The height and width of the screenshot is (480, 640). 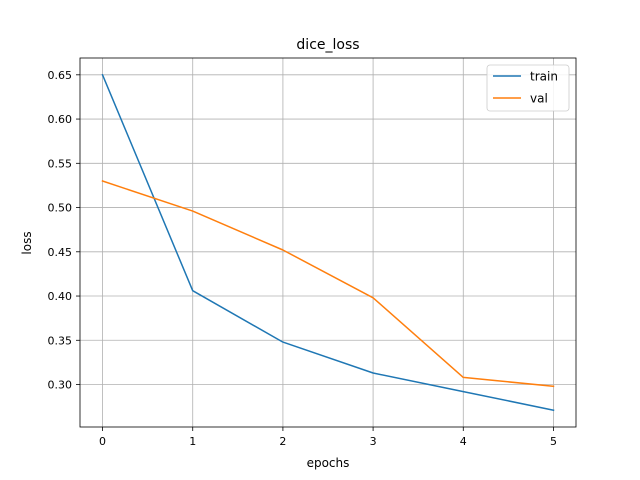 What do you see at coordinates (60, 340) in the screenshot?
I see `y-tick-label: 0.35` at bounding box center [60, 340].